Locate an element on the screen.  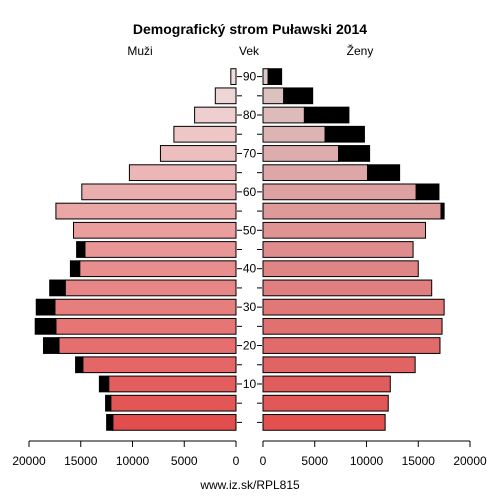
male-side-label: Muži is located at coordinates (139, 51).